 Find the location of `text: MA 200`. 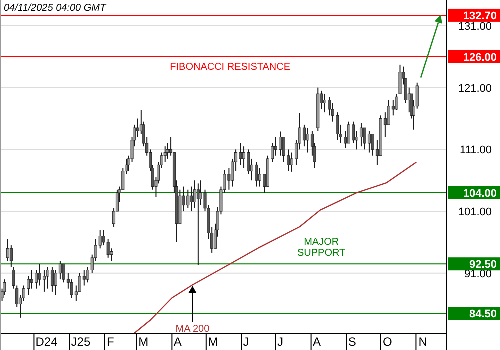

text: MA 200 is located at coordinates (193, 329).